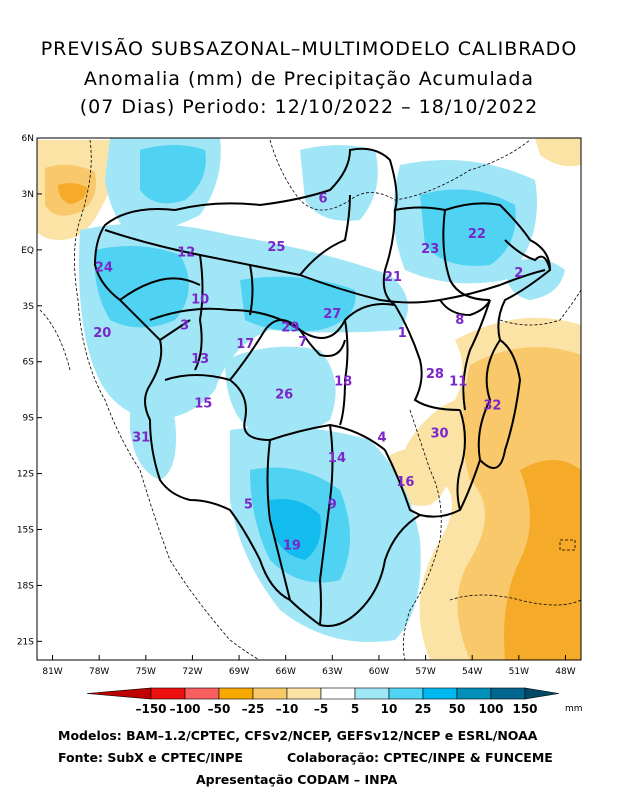  What do you see at coordinates (558, 152) in the screenshot?
I see `dry-region-northeast` at bounding box center [558, 152].